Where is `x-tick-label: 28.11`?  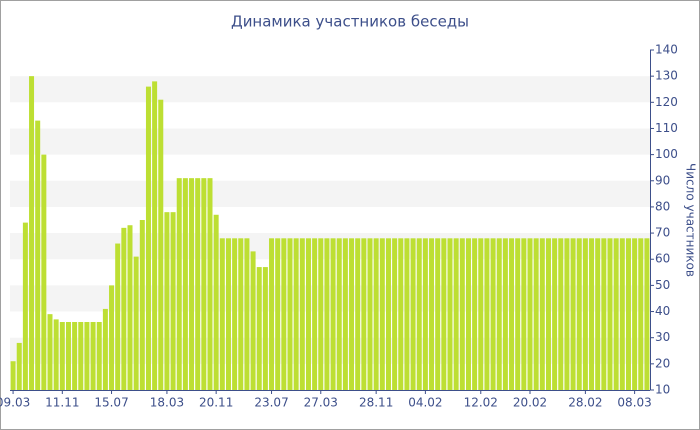 x-tick-label: 28.11 is located at coordinates (376, 403).